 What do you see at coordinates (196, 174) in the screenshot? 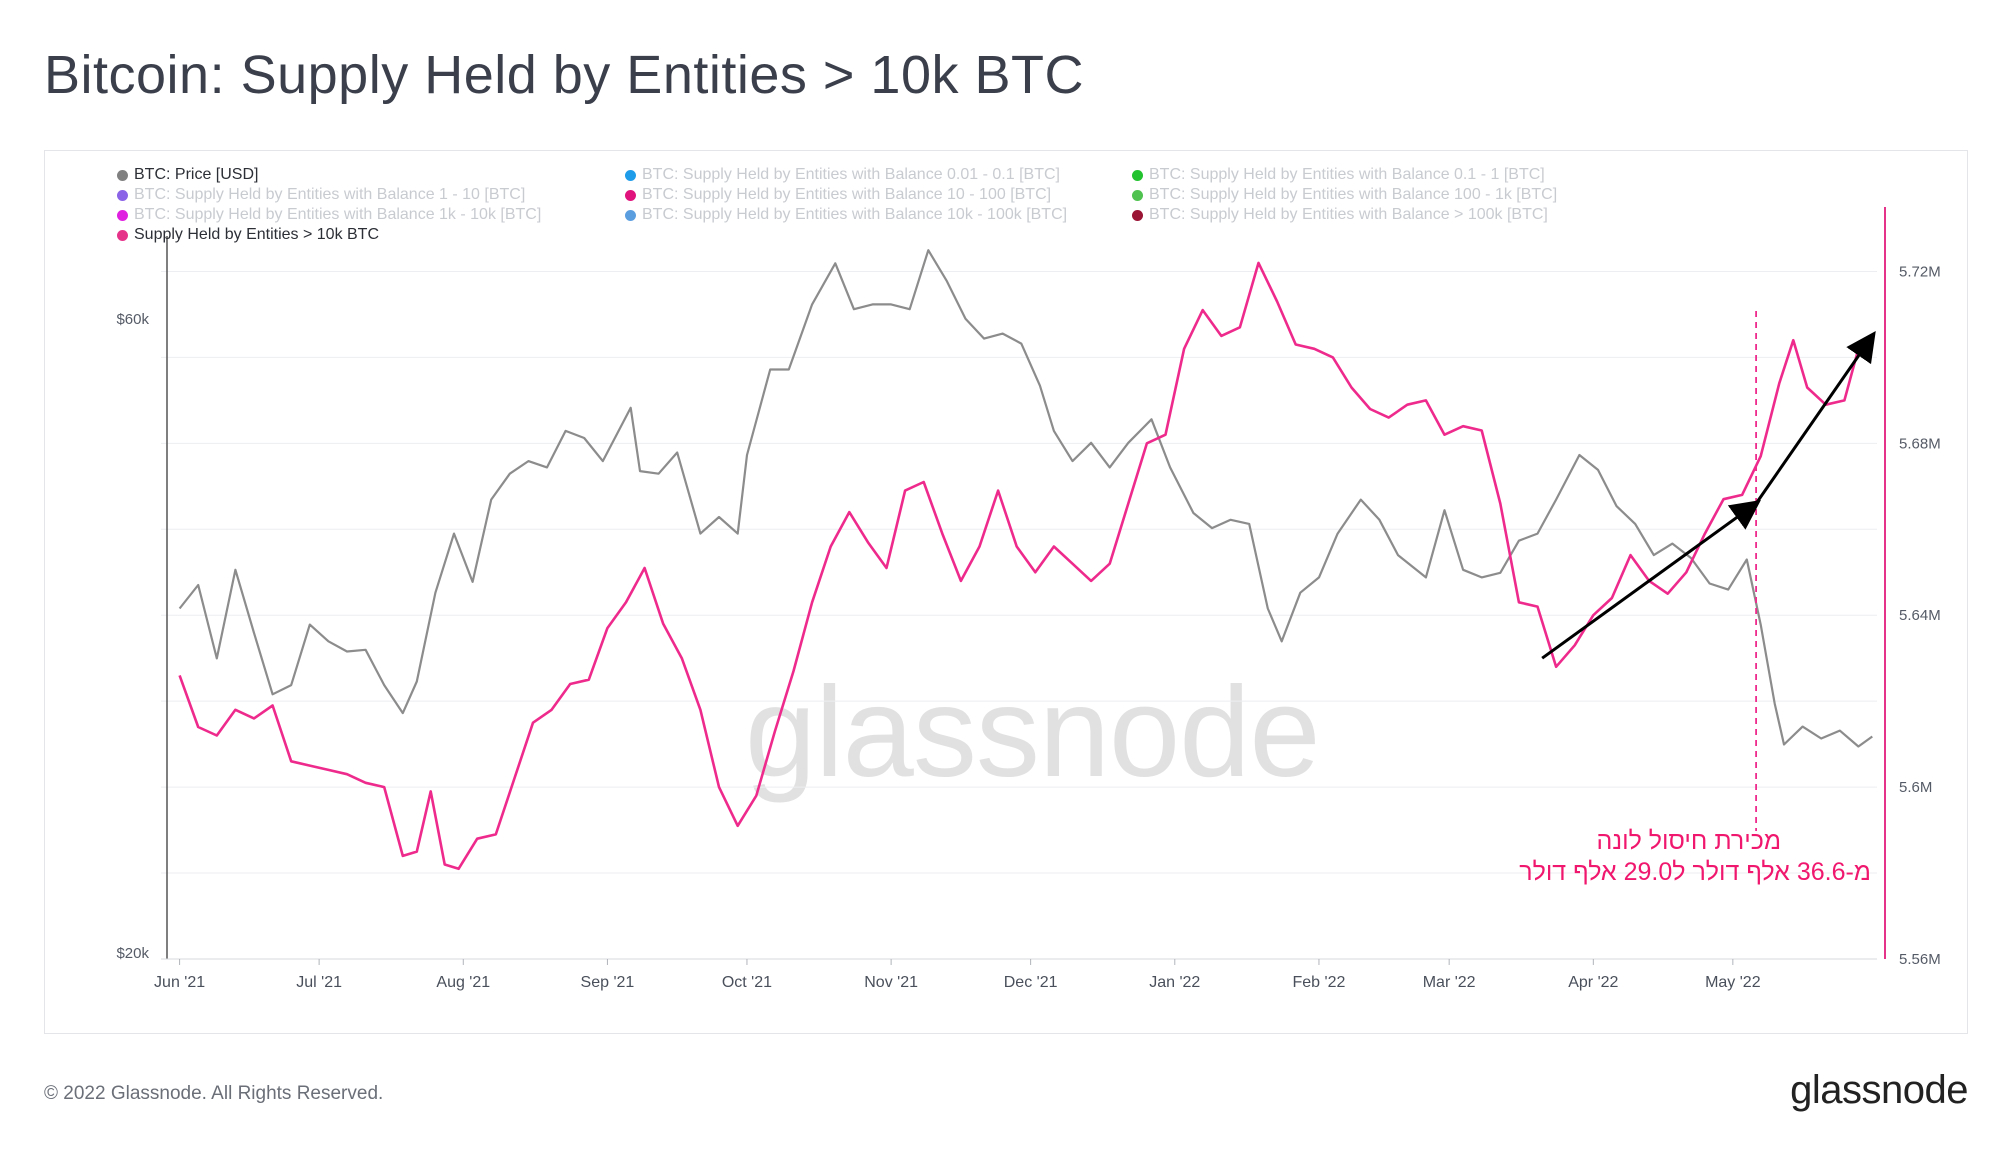
I see `legend-label: BTC: Price [USD]` at bounding box center [196, 174].